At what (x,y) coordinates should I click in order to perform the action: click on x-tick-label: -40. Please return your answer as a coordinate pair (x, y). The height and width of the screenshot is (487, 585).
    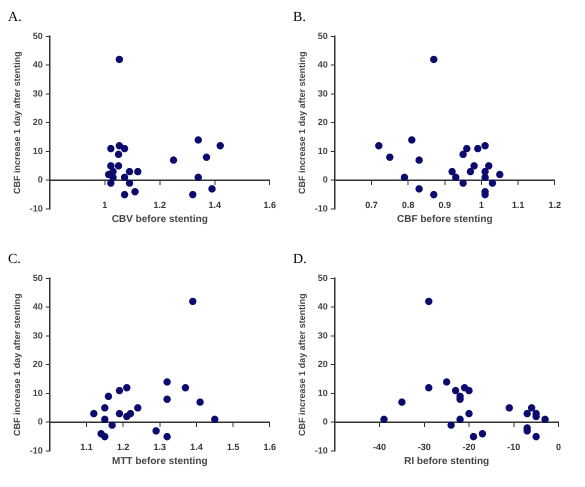
    Looking at the image, I should click on (379, 447).